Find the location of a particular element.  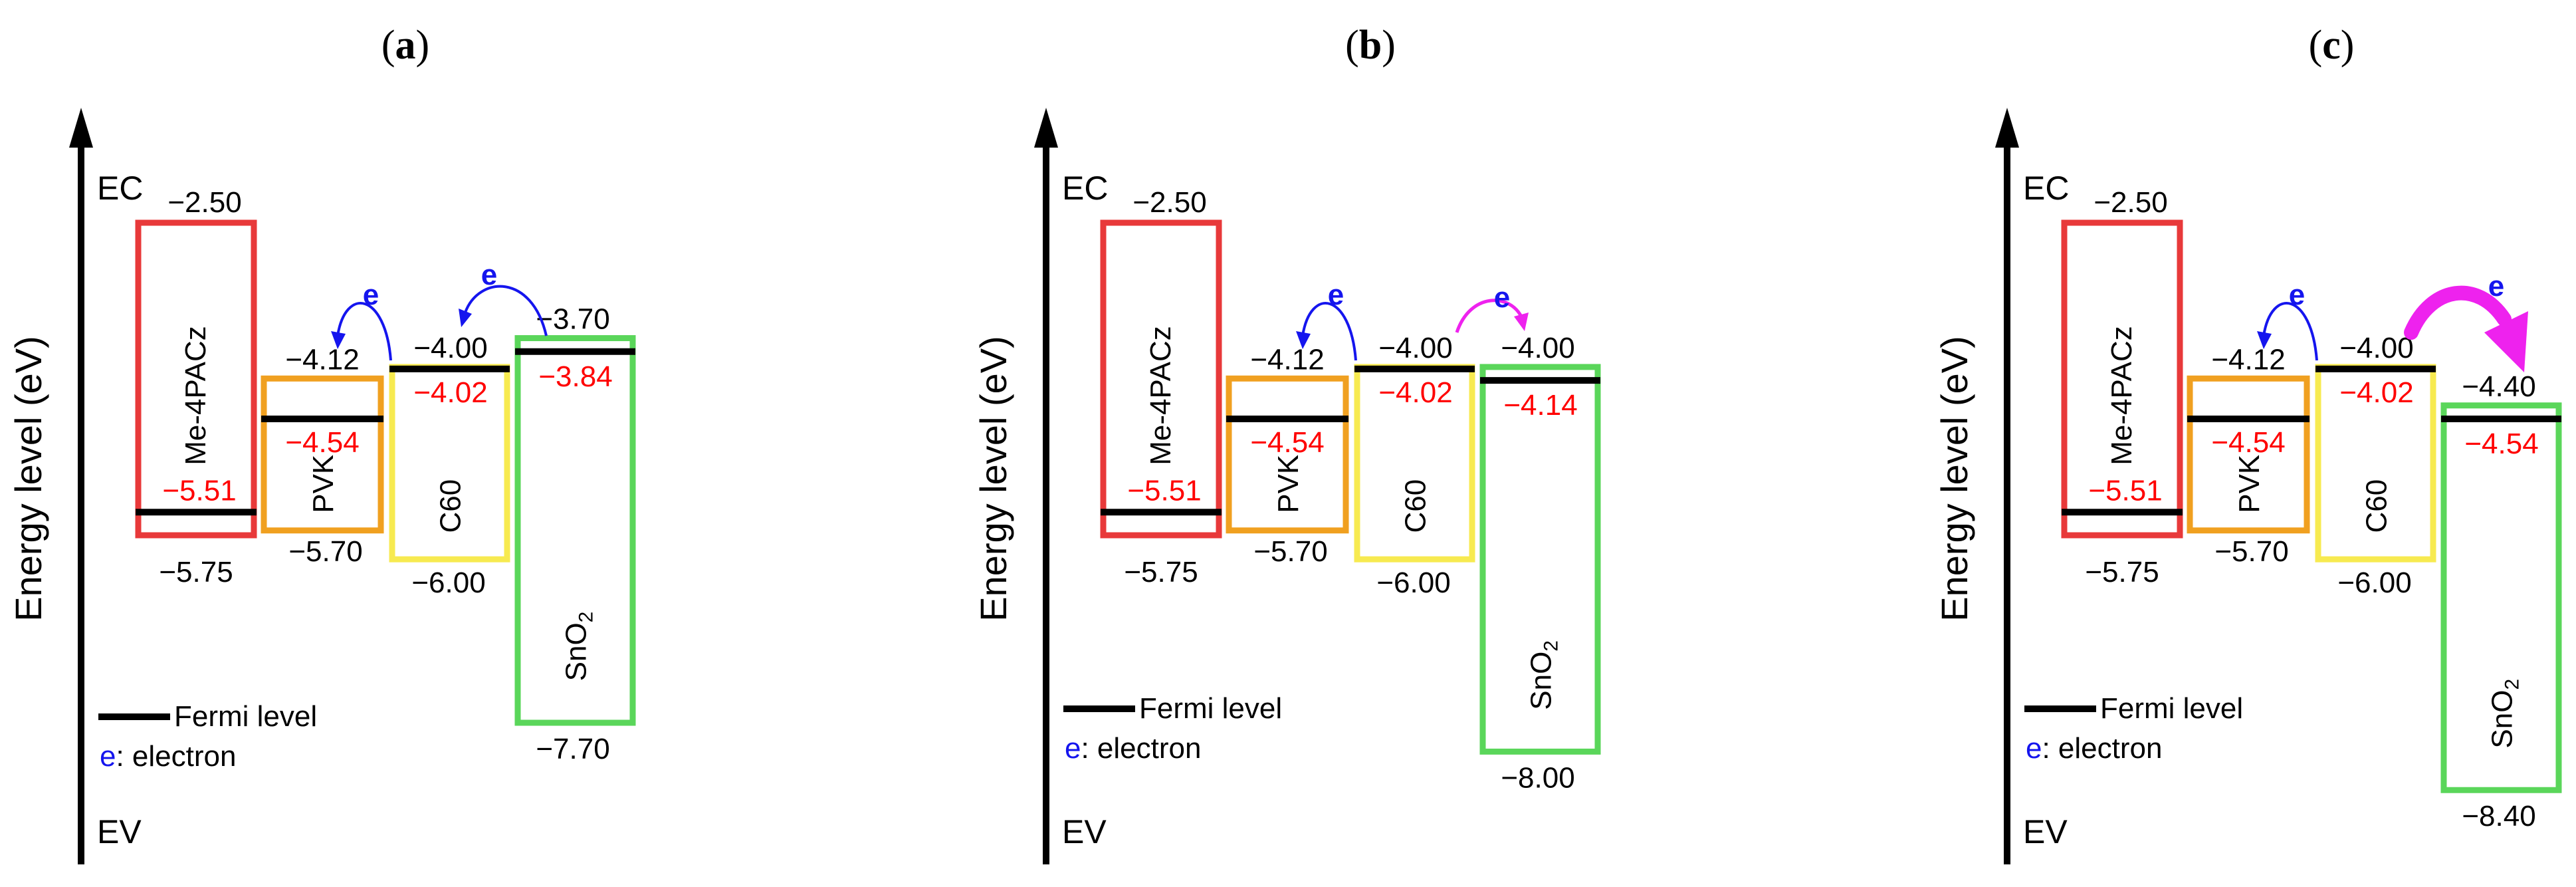

sno2-lumo-value: −4.40 is located at coordinates (2498, 387).